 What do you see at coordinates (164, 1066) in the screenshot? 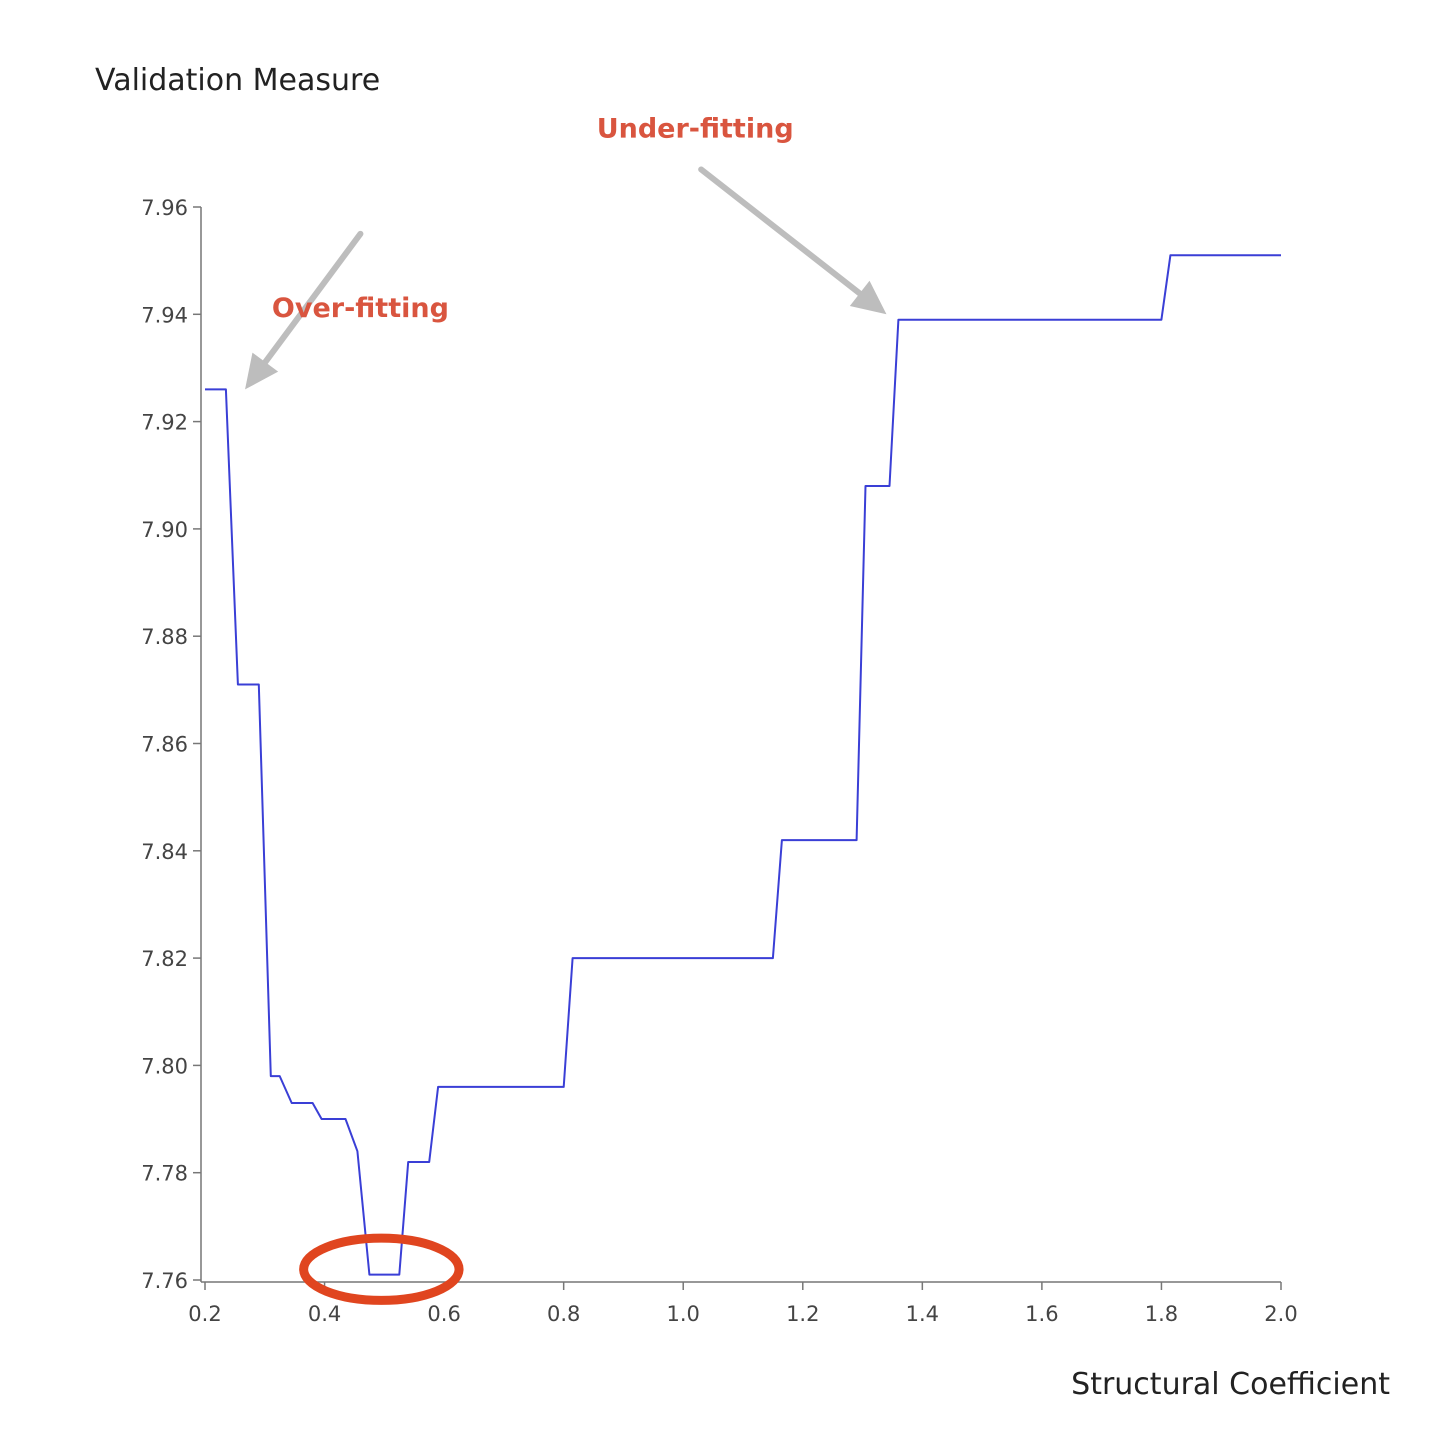
I see `y-tick-label: 7.80` at bounding box center [164, 1066].